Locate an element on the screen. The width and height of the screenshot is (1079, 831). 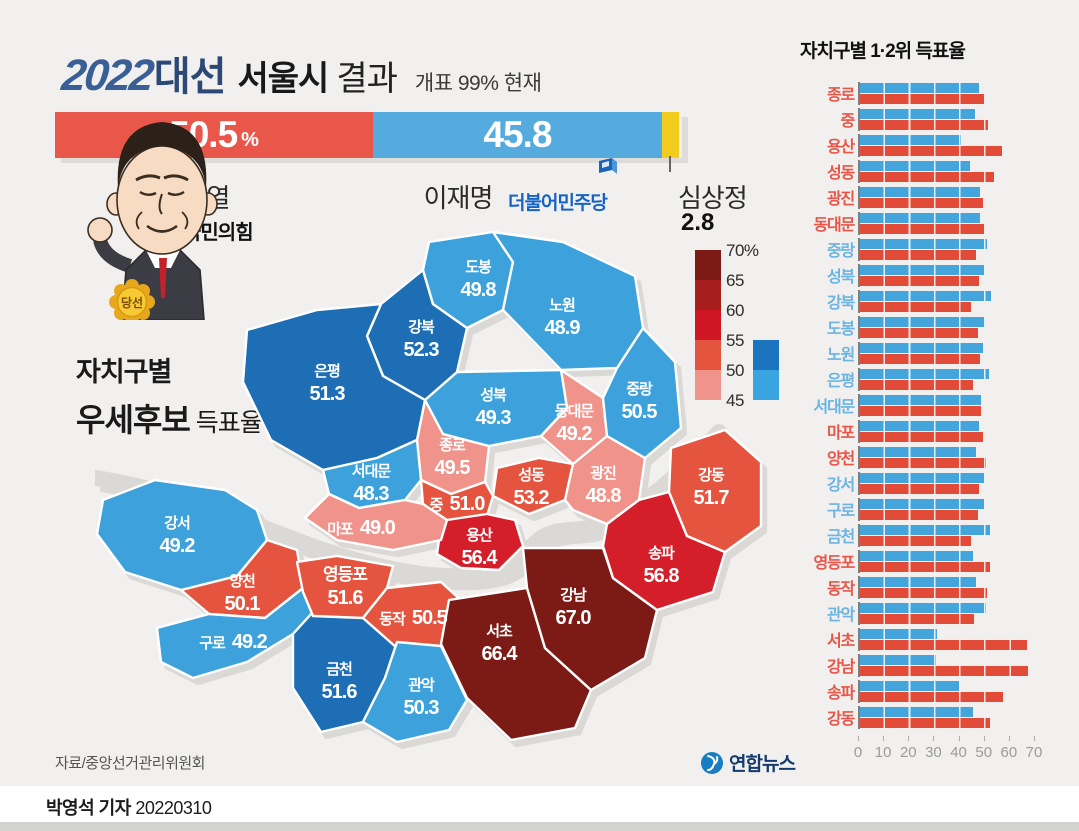
district-bar-row-gangdong: 강동 is located at coordinates (934, 717).